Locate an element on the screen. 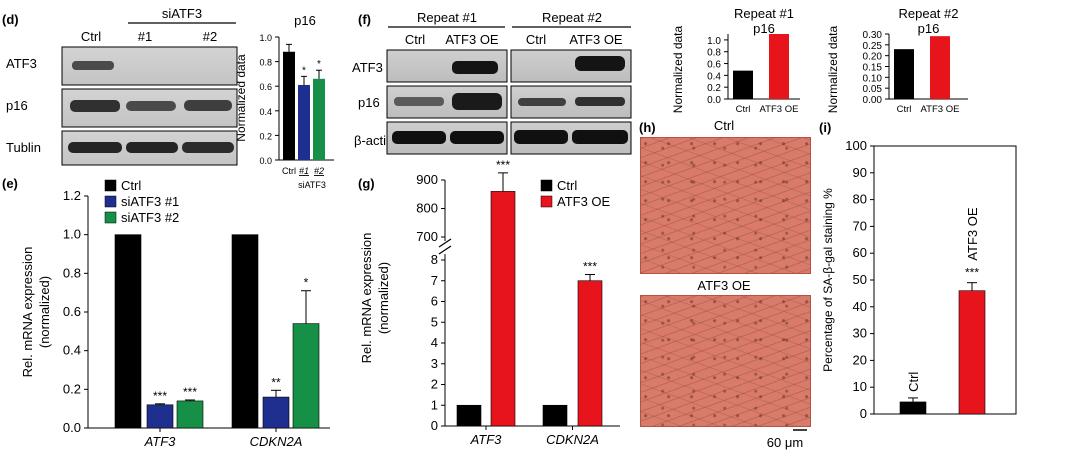 This screenshot has height=465, width=1073. y-tick-label: 4 is located at coordinates (434, 342).